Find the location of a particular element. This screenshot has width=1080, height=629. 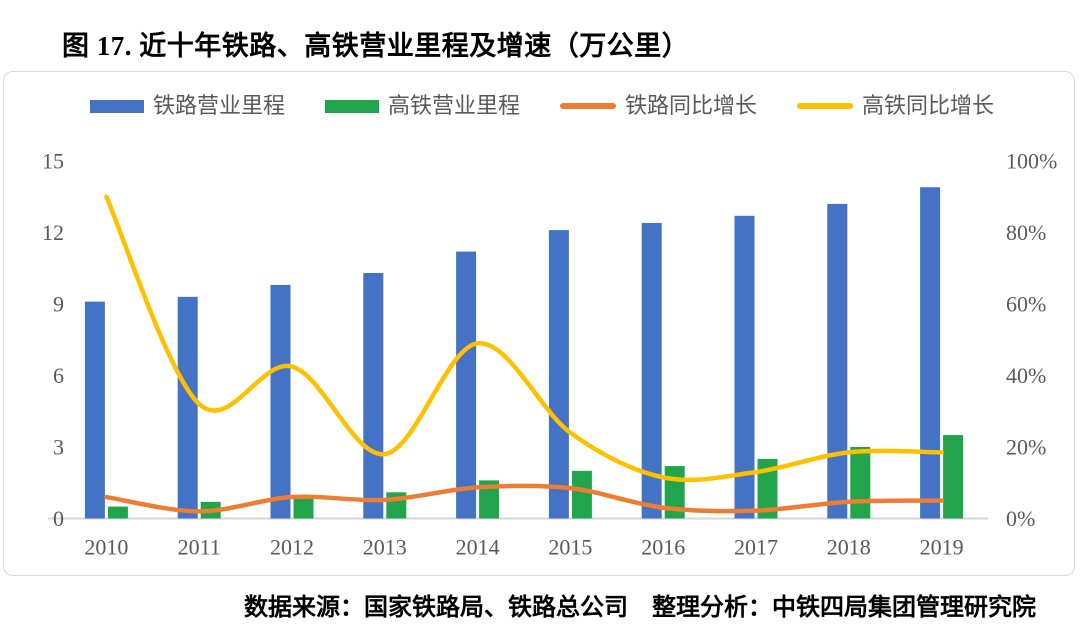

x-axis-label: 2013 is located at coordinates (385, 547).